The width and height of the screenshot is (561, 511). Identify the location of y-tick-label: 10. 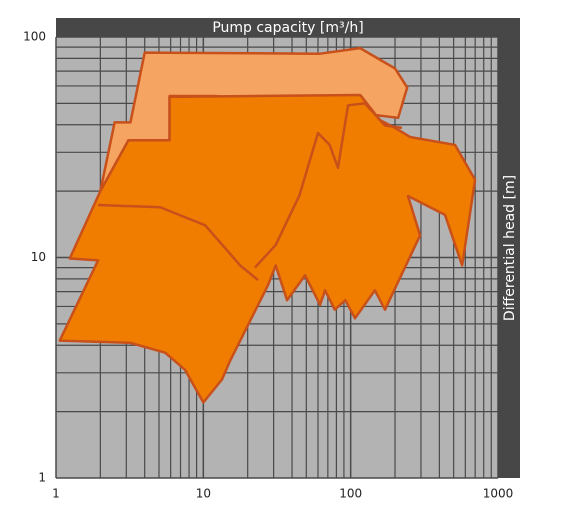
(38, 257).